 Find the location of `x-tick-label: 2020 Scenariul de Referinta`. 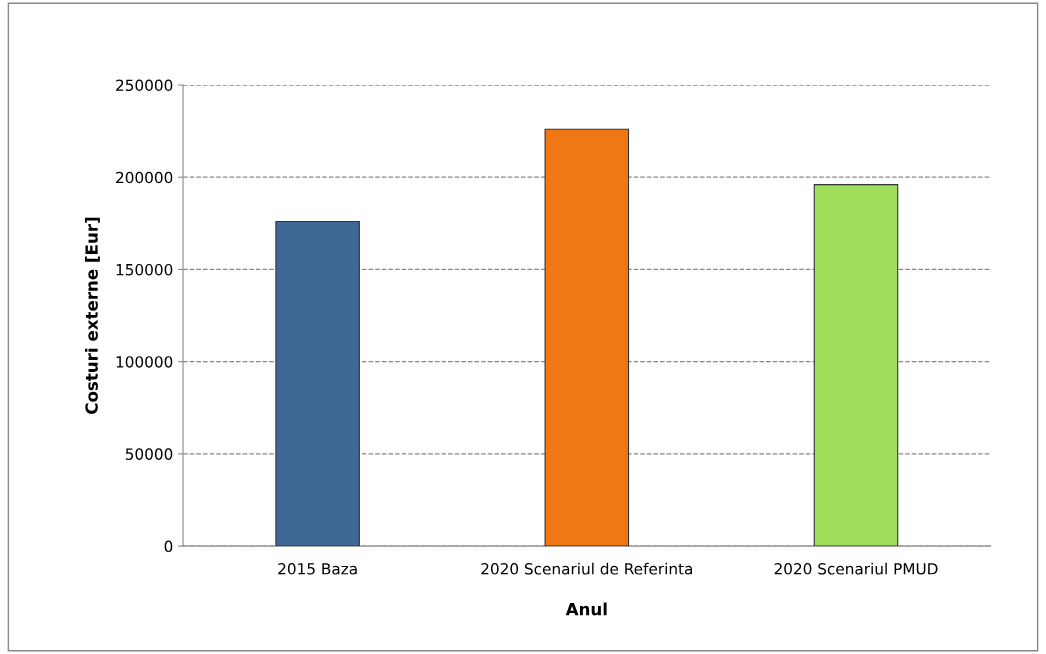

x-tick-label: 2020 Scenariul de Referinta is located at coordinates (587, 568).